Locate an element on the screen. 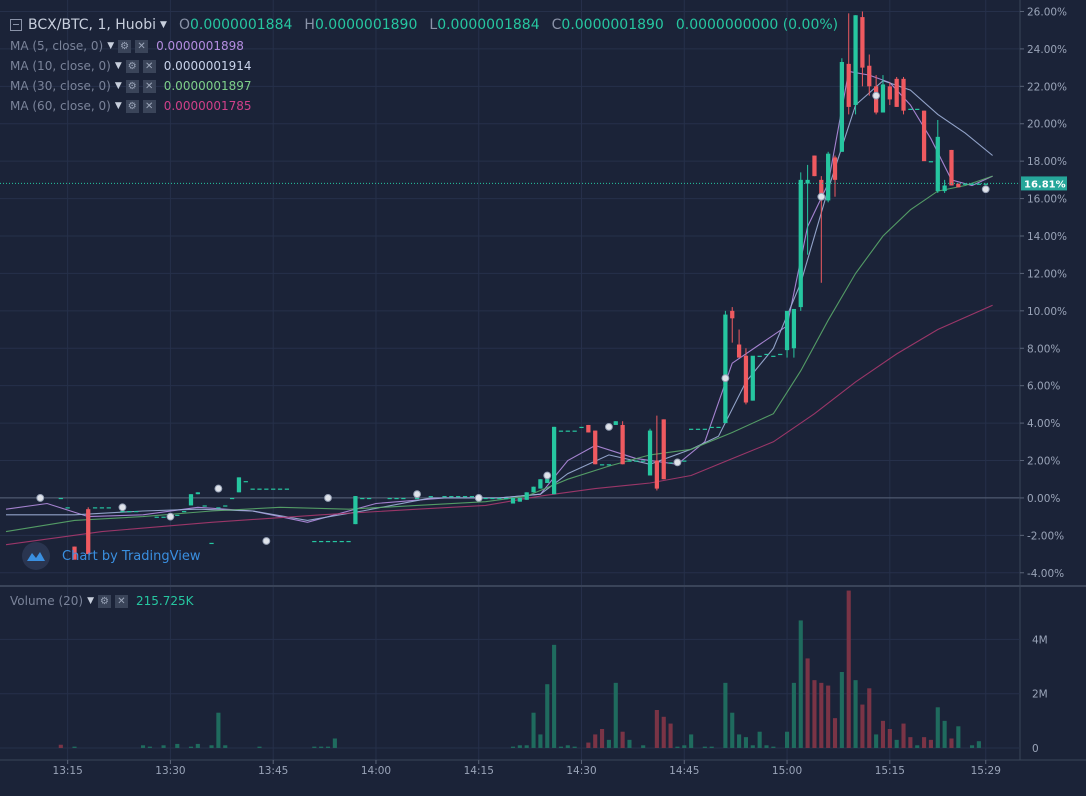  change-value: 0.0000000000 (0.00%) is located at coordinates (757, 25).